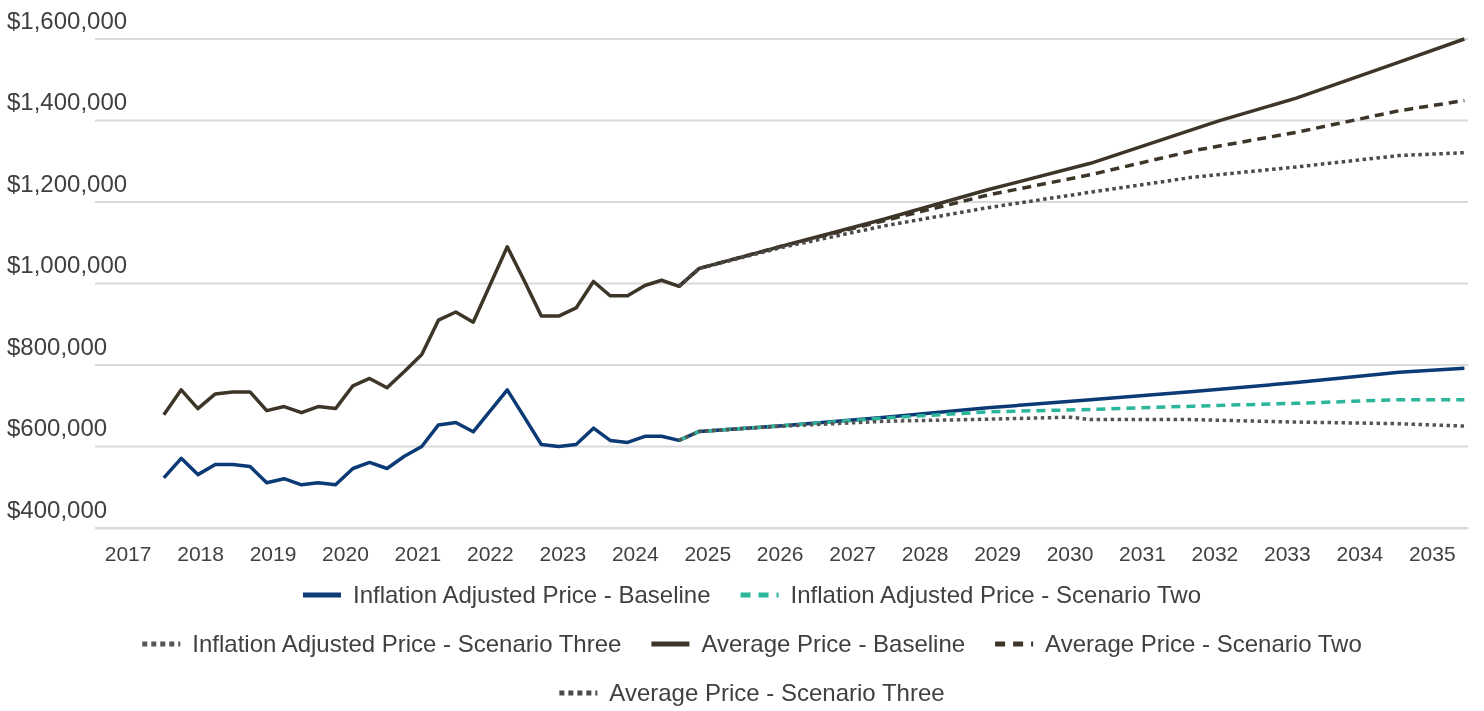  I want to click on legend-label: Average Price - Scenario Three, so click(777, 693).